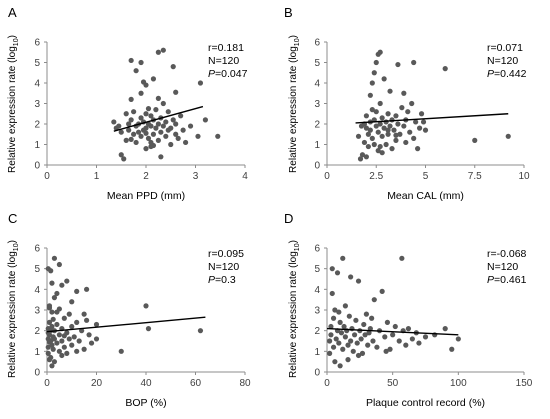 This screenshot has height=419, width=550. Describe the element at coordinates (393, 383) in the screenshot. I see `x-tick-label: 50` at that location.